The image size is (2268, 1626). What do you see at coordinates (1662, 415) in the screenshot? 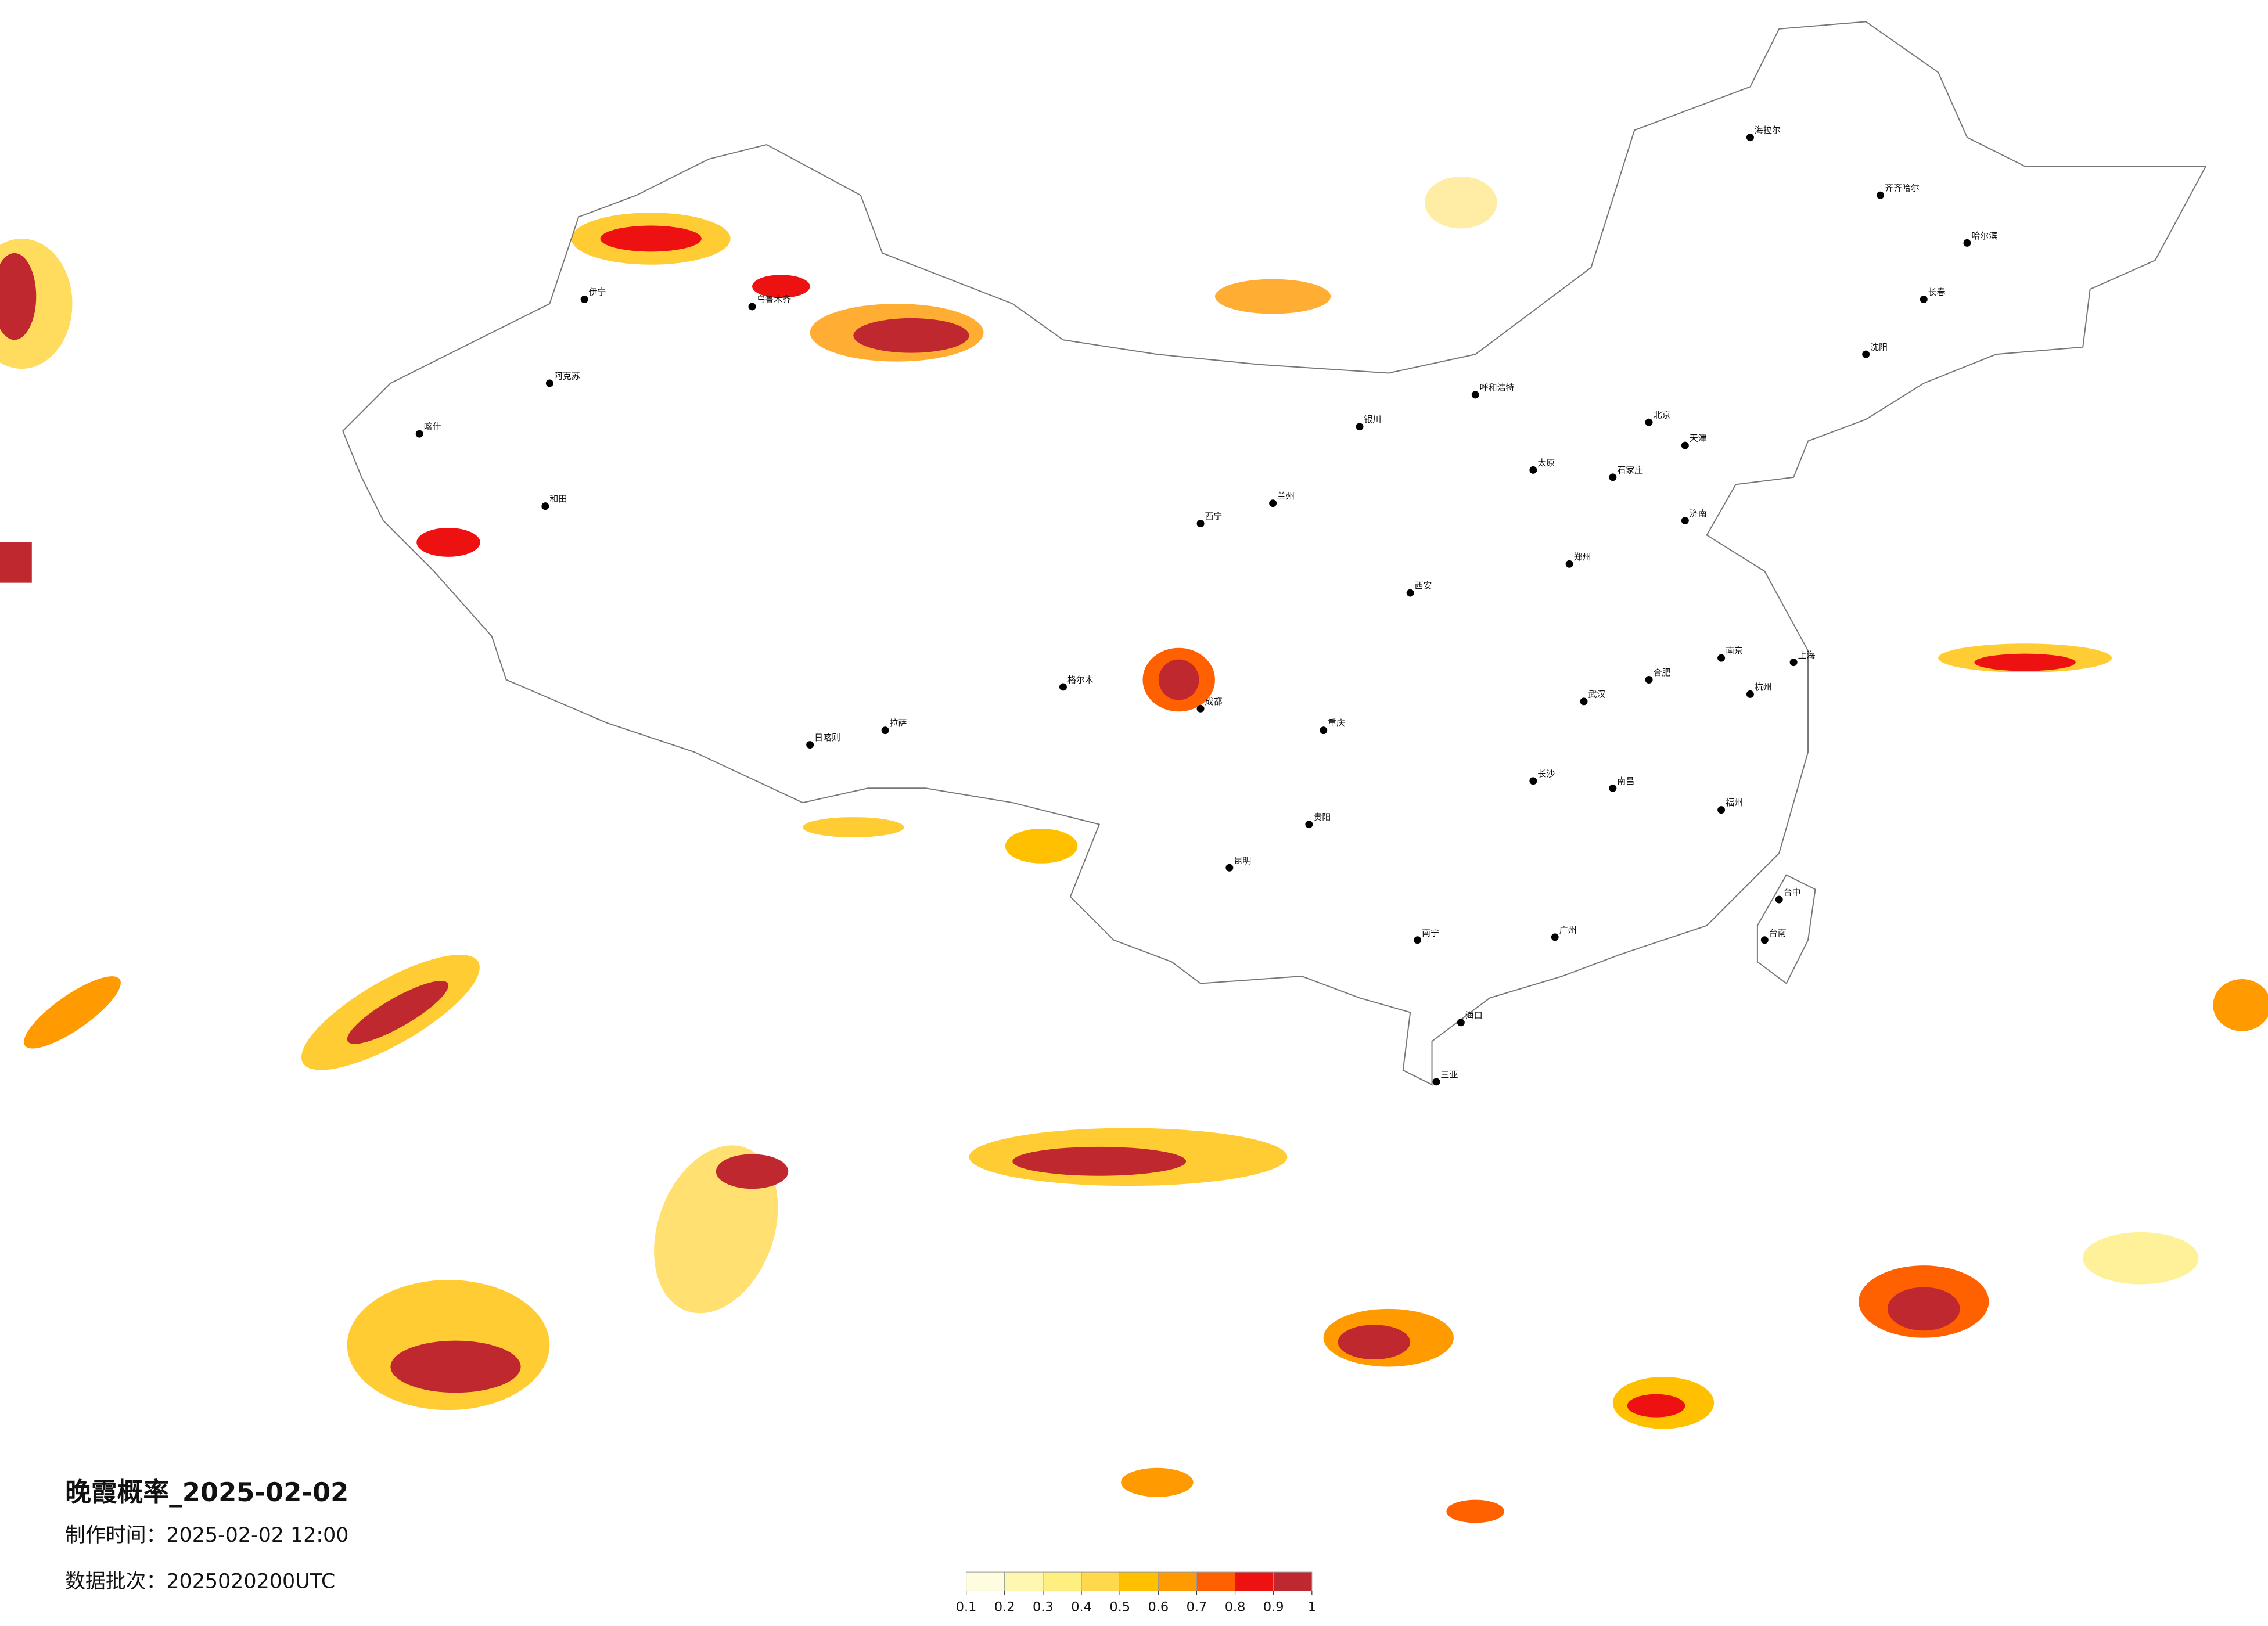
I see `city-label: 北京` at bounding box center [1662, 415].